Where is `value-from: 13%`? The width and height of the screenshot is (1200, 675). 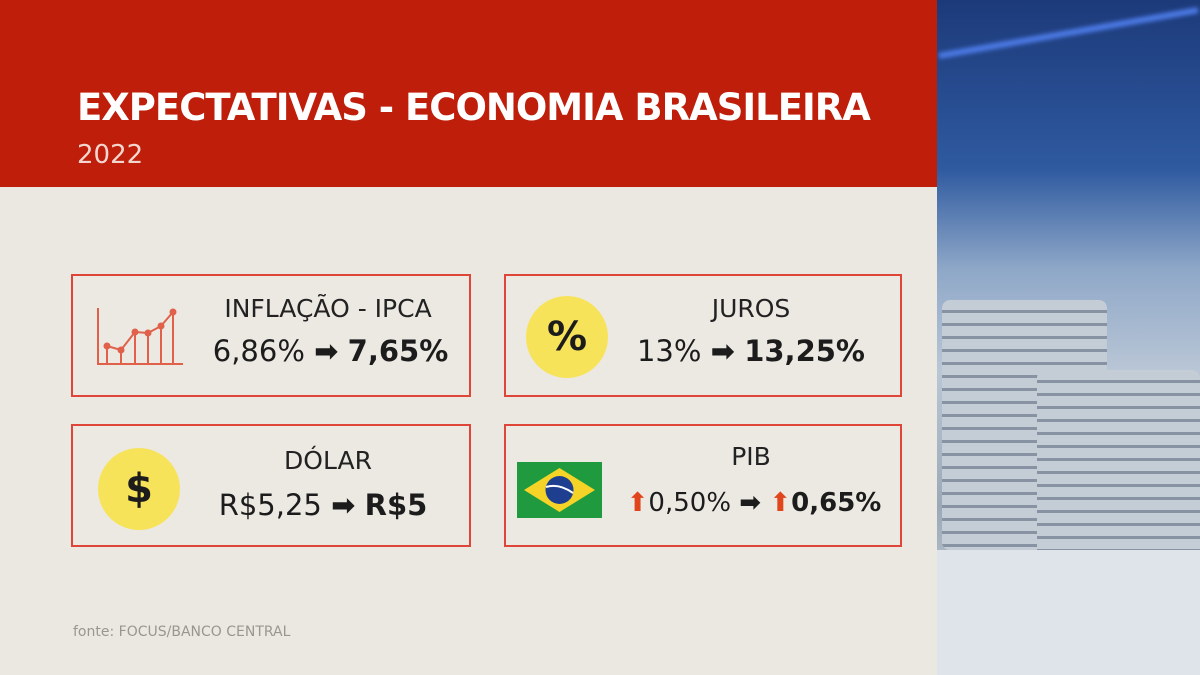
value-from: 13% is located at coordinates (669, 351).